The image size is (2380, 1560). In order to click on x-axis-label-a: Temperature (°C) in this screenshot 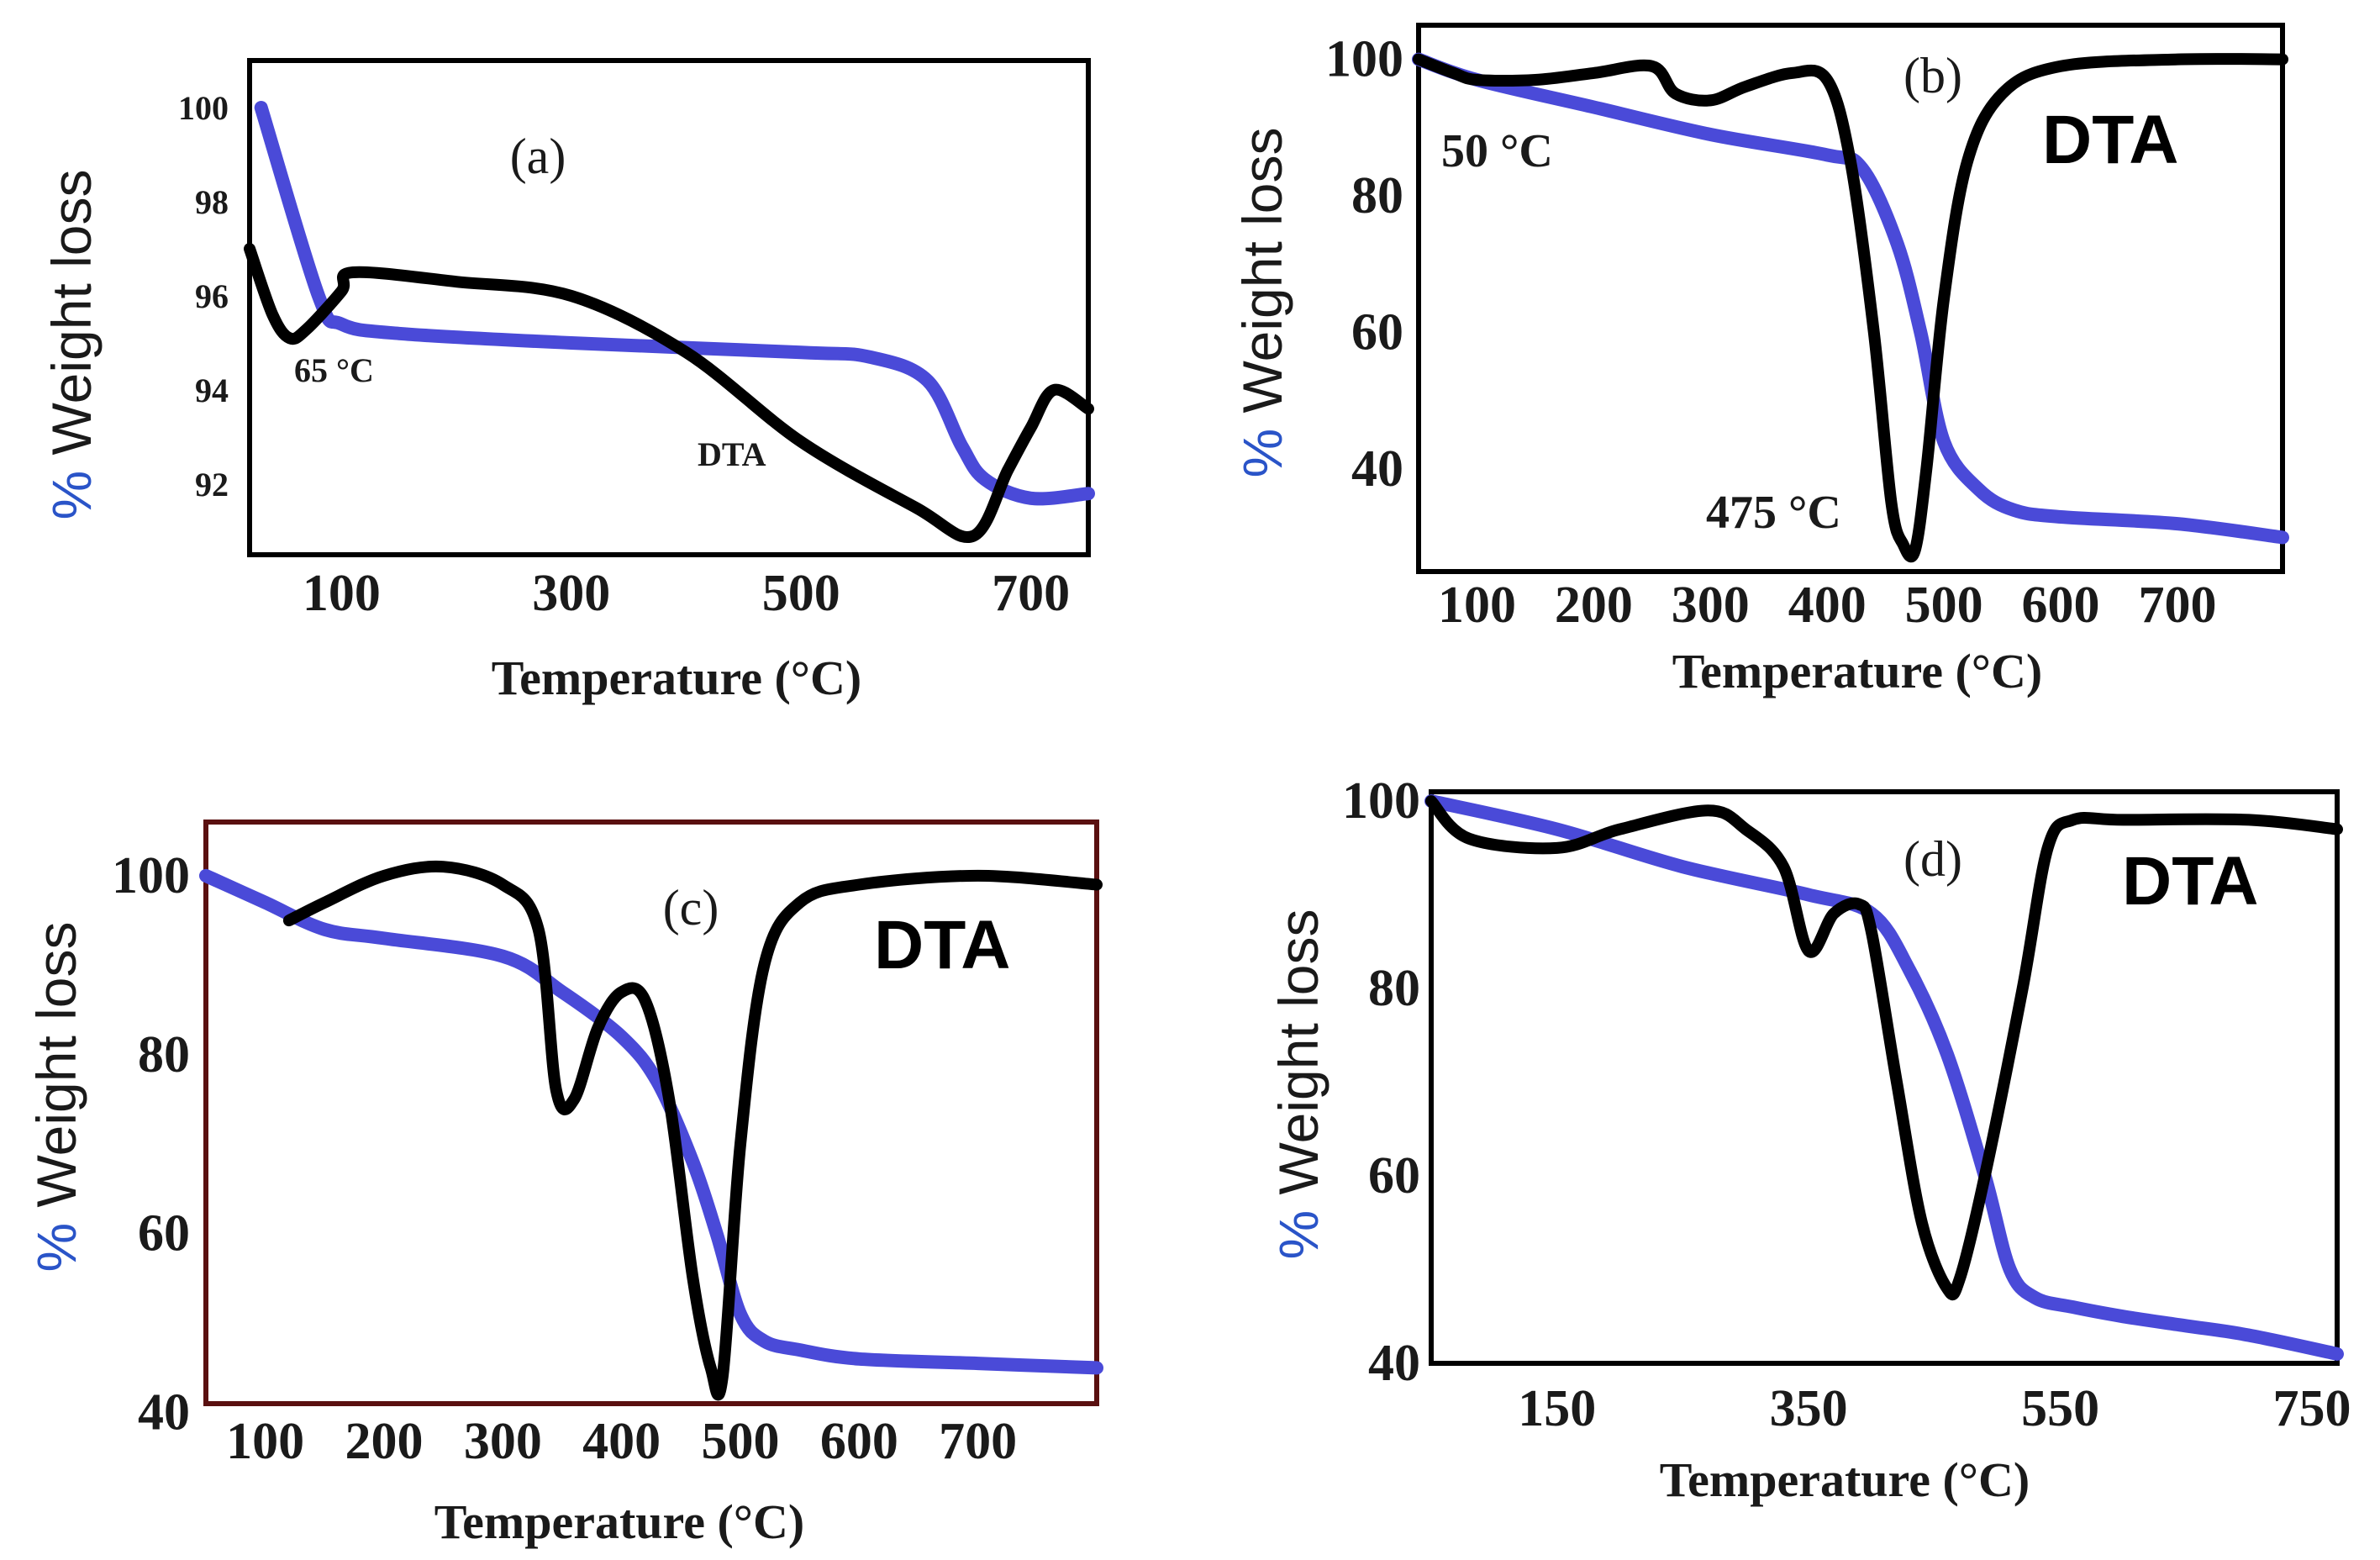, I will do `click(676, 678)`.